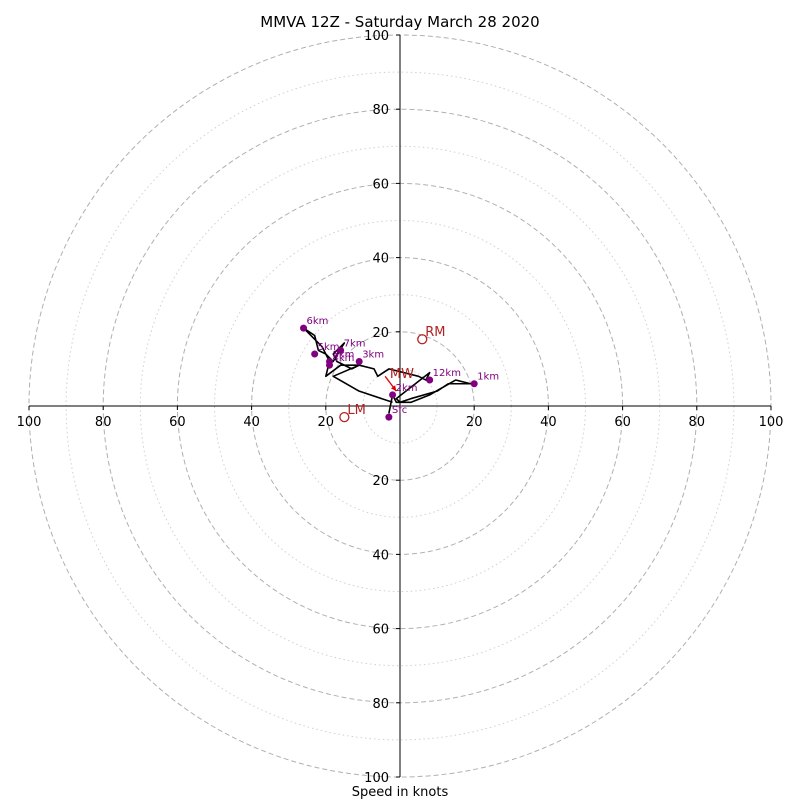 The width and height of the screenshot is (800, 800). What do you see at coordinates (318, 321) in the screenshot?
I see `height-label-6km: 6km` at bounding box center [318, 321].